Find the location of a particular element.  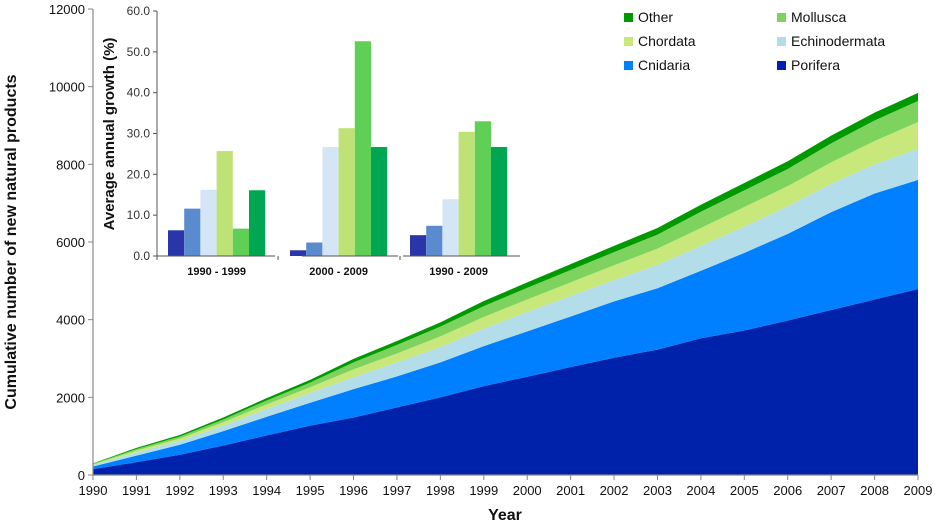

x-tick-label: 1996 is located at coordinates (353, 490).